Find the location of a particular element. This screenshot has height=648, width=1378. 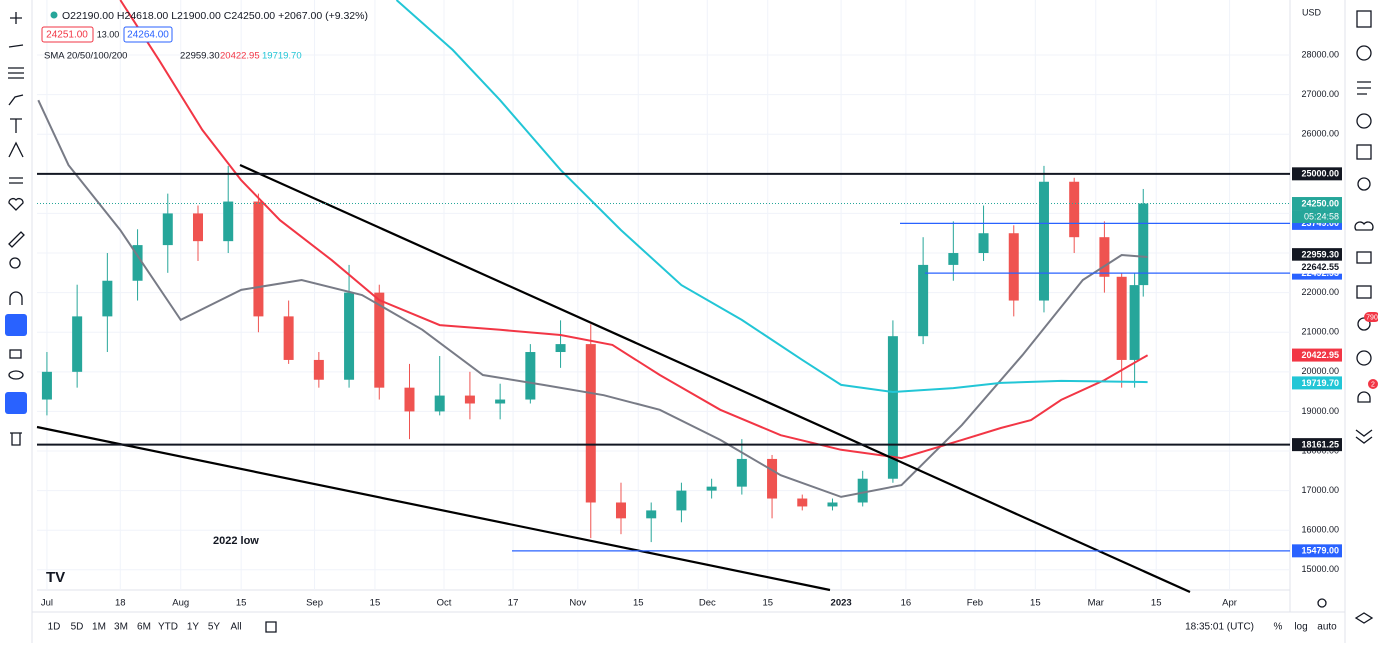

layers is located at coordinates (1364, 618).